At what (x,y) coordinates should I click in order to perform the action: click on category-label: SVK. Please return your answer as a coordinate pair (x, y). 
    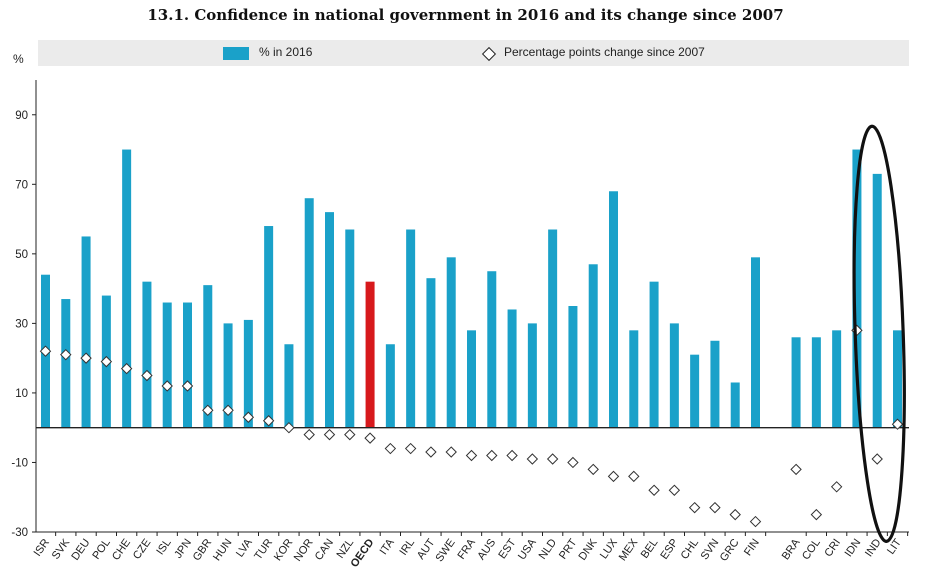
    Looking at the image, I should click on (61, 548).